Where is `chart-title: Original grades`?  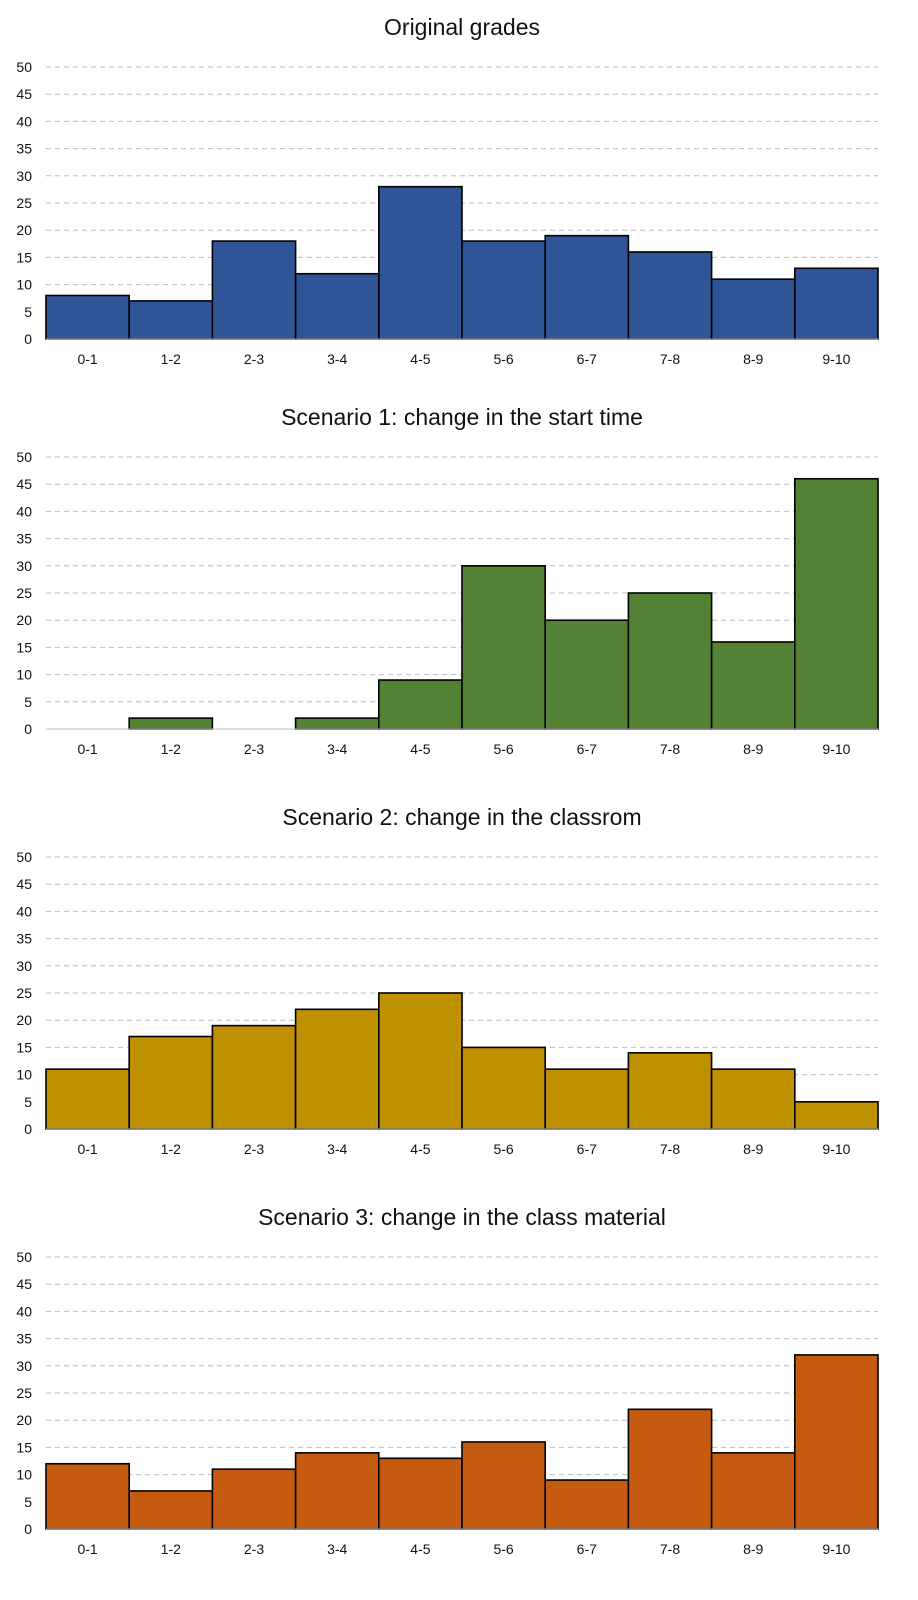
chart-title: Original grades is located at coordinates (462, 27).